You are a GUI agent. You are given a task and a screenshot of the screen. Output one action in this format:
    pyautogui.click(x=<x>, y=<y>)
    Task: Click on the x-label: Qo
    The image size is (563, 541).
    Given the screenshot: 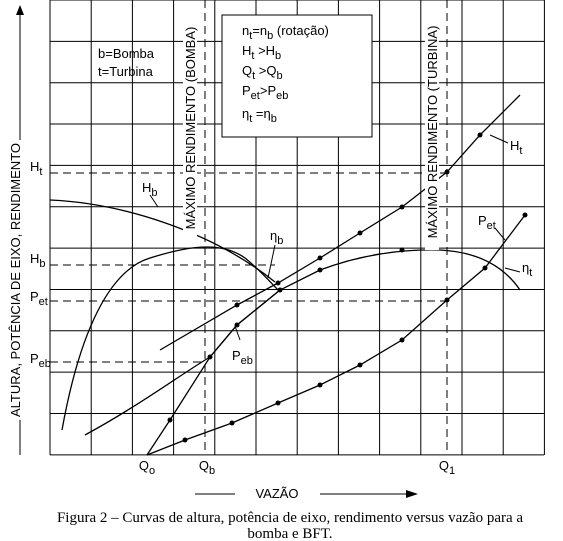 What is the action you would take?
    pyautogui.click(x=147, y=467)
    